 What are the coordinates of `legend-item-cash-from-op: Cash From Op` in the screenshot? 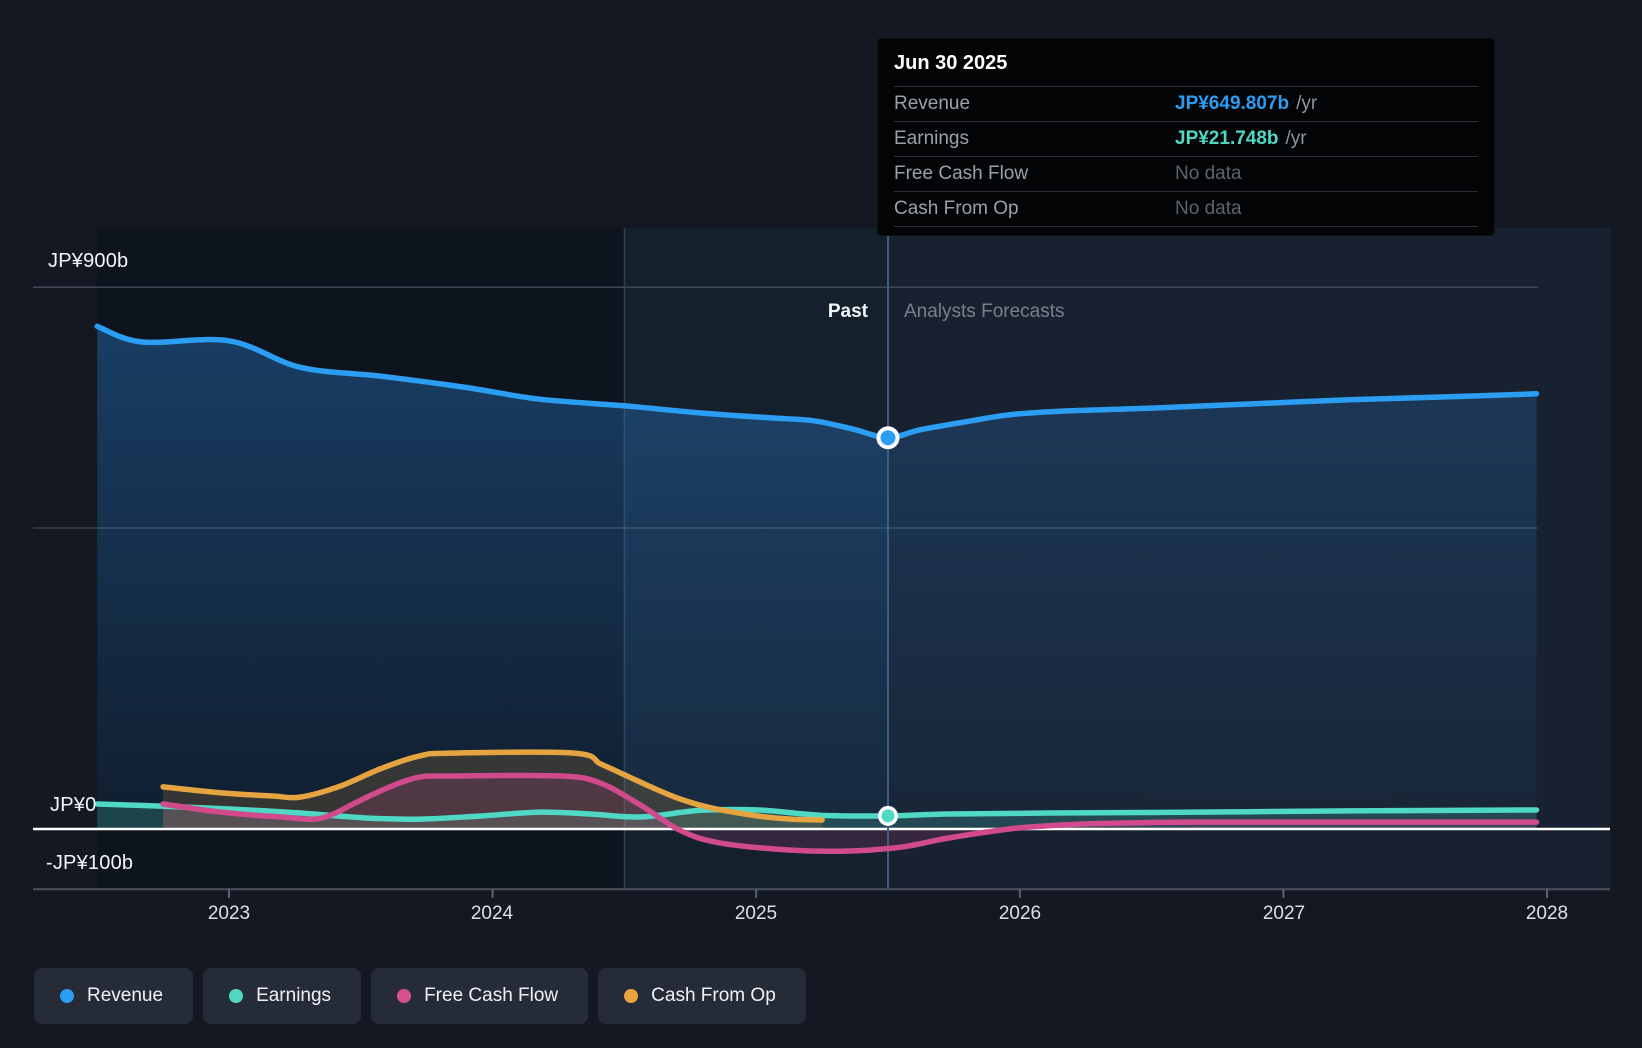 It's located at (702, 996).